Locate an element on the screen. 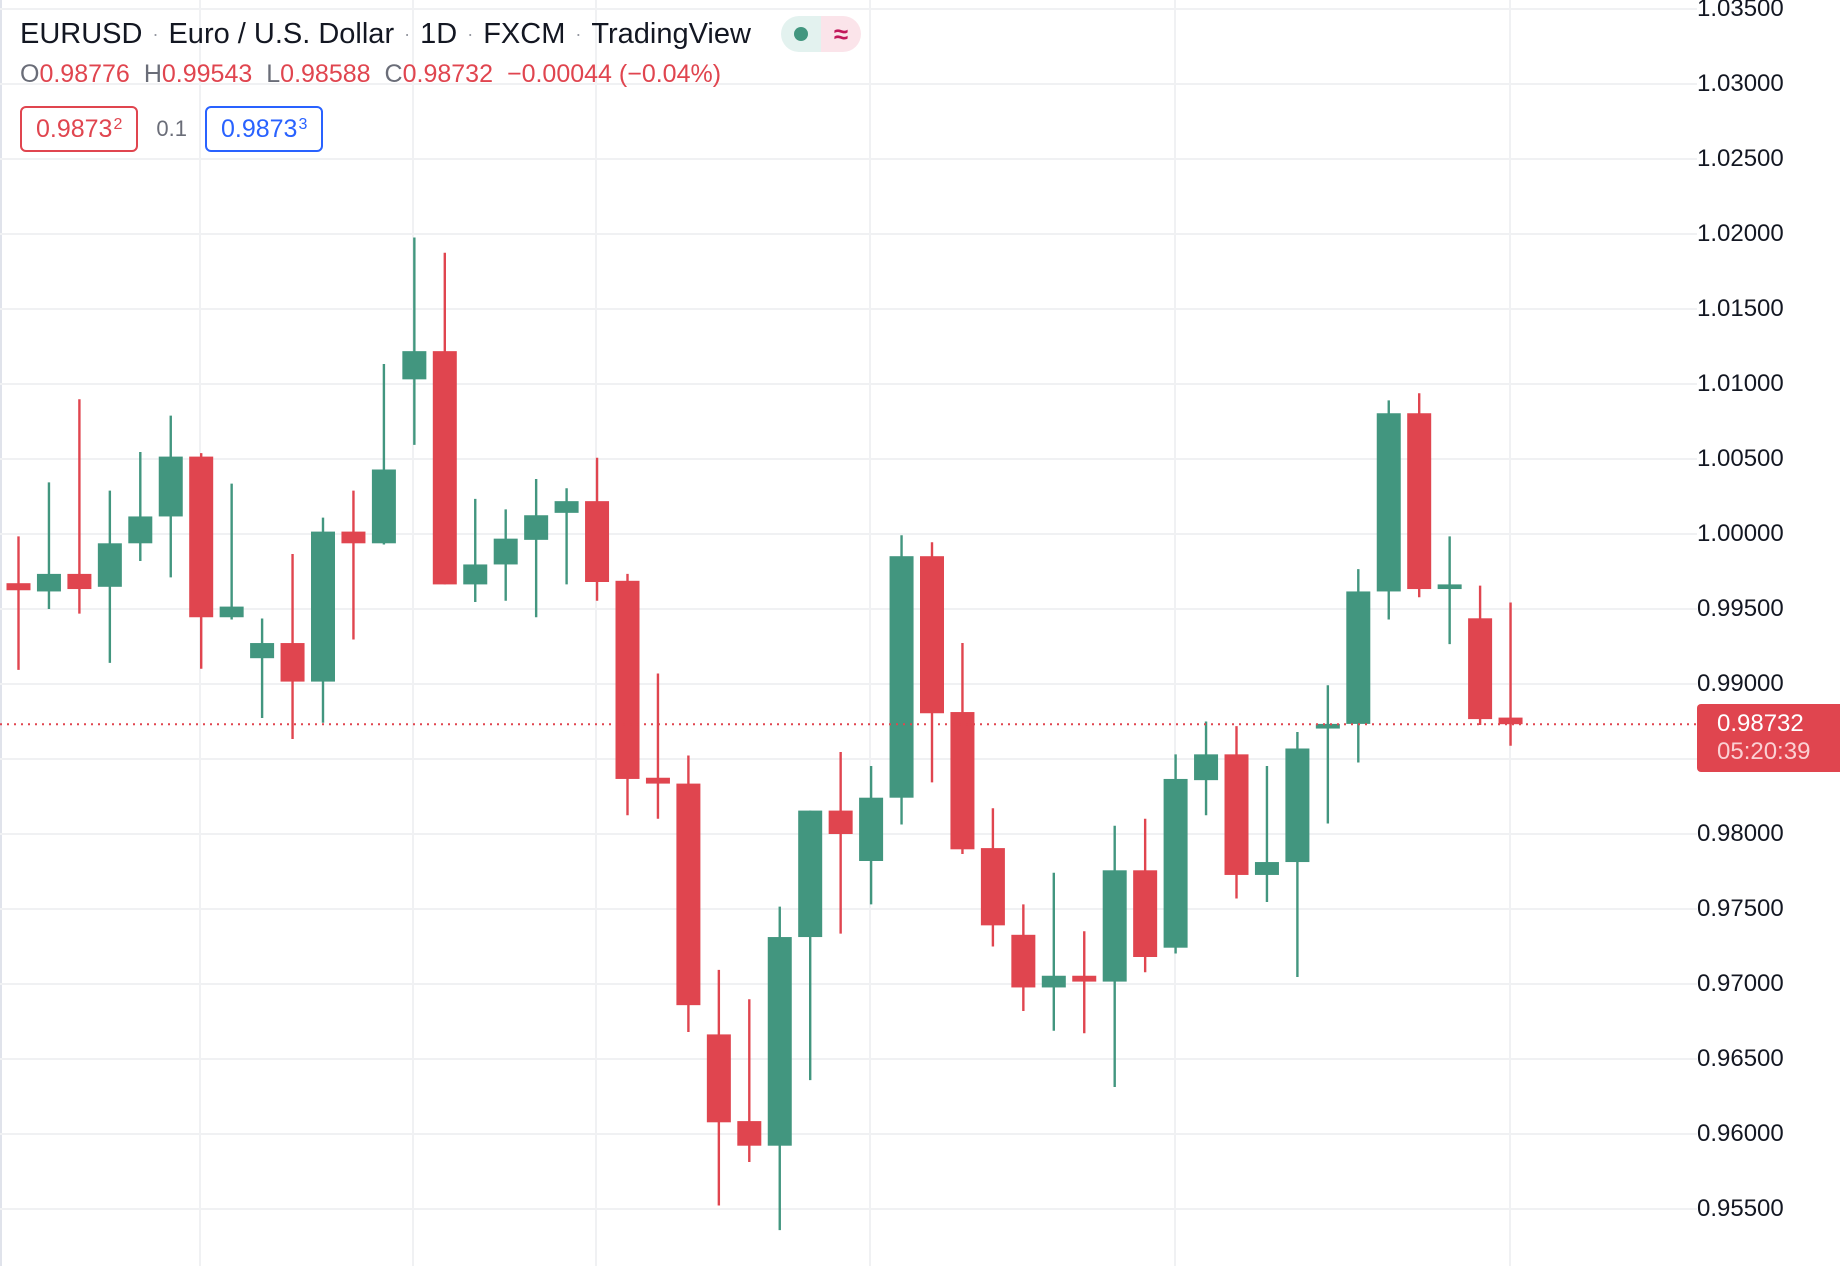 The image size is (1840, 1266). price-axis-label: 0.96500 is located at coordinates (1740, 1058).